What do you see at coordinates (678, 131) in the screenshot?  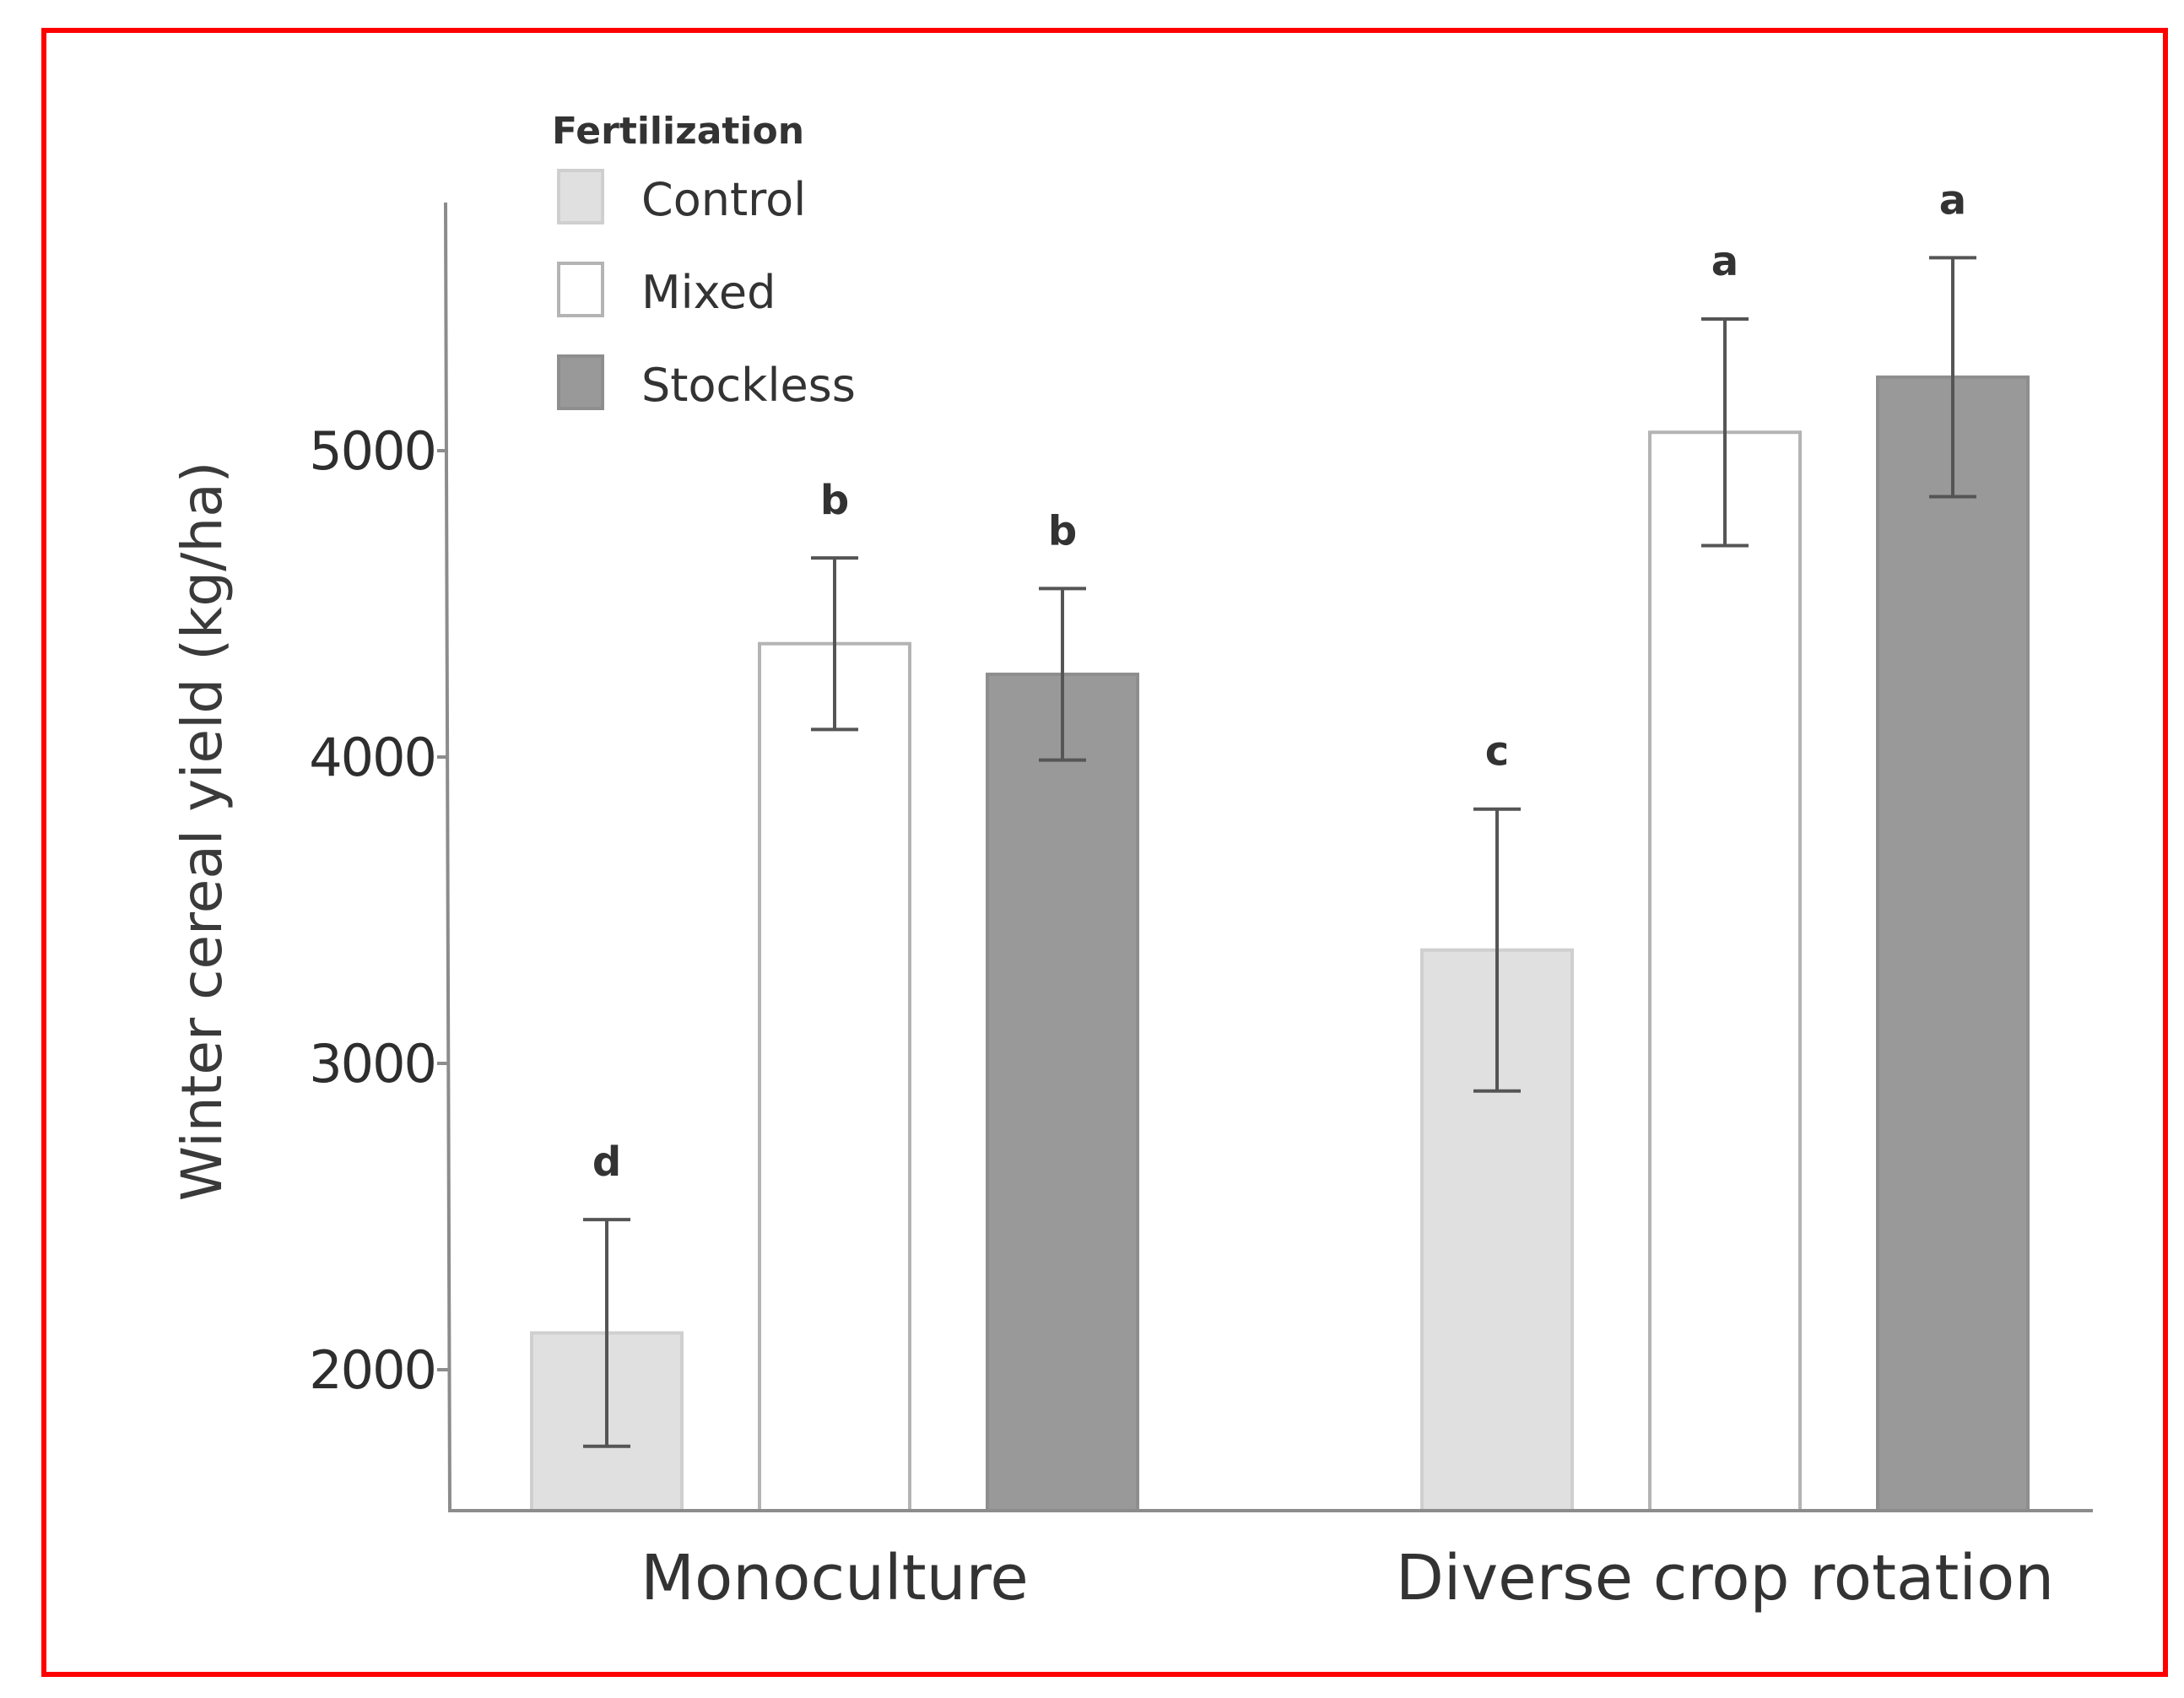 I see `legend-title: Fertilization` at bounding box center [678, 131].